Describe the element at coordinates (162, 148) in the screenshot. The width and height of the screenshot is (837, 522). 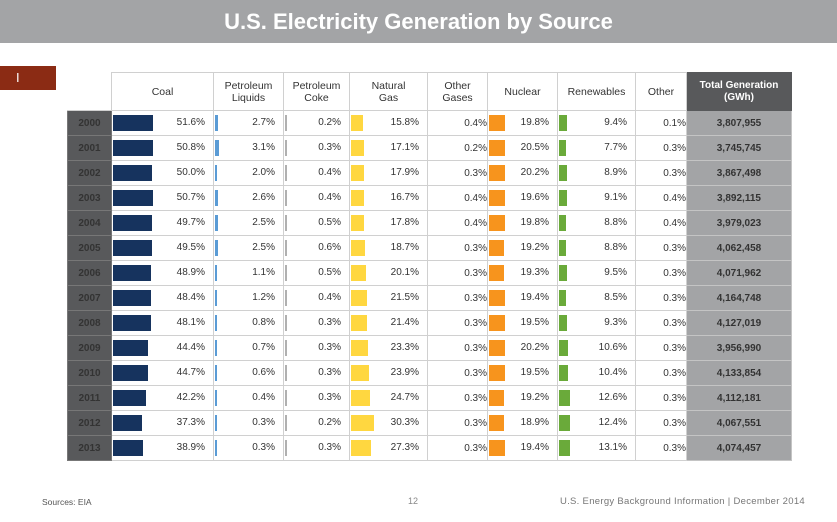
I see `cell-coal: 50.8%` at that location.